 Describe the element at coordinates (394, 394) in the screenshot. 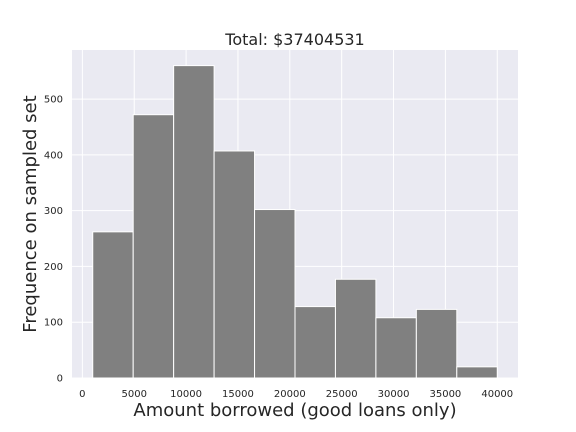

I see `x-tick-label: 30000` at that location.